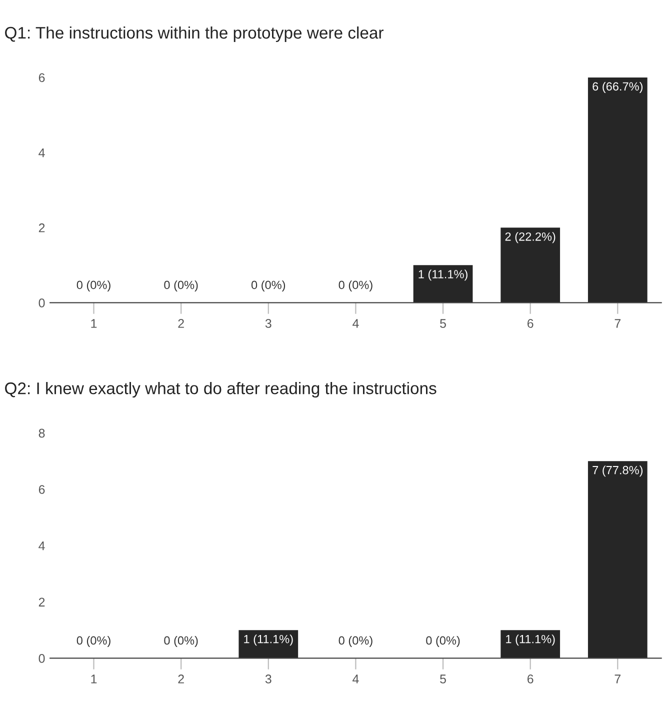 This screenshot has width=668, height=704. Describe the element at coordinates (617, 471) in the screenshot. I see `data-label: 7 (77.8%)` at that location.